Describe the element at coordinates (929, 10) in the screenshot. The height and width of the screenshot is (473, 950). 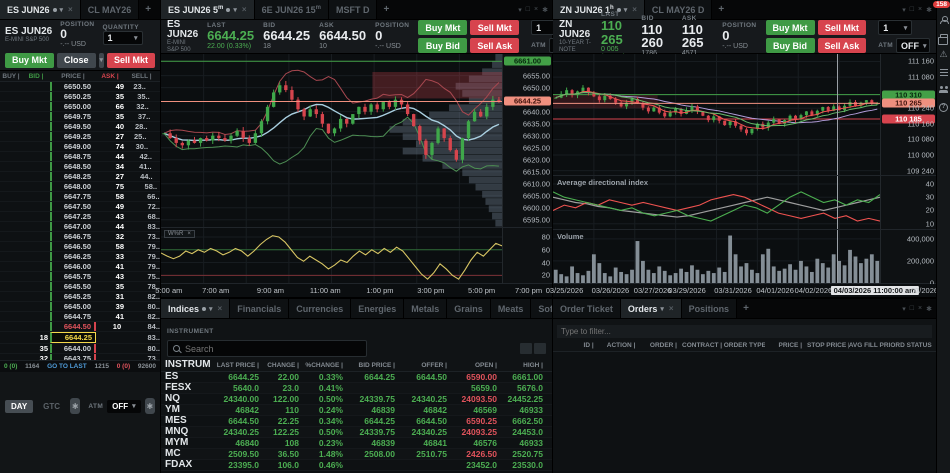
I see `settings-gear-icon: ✱` at that location.